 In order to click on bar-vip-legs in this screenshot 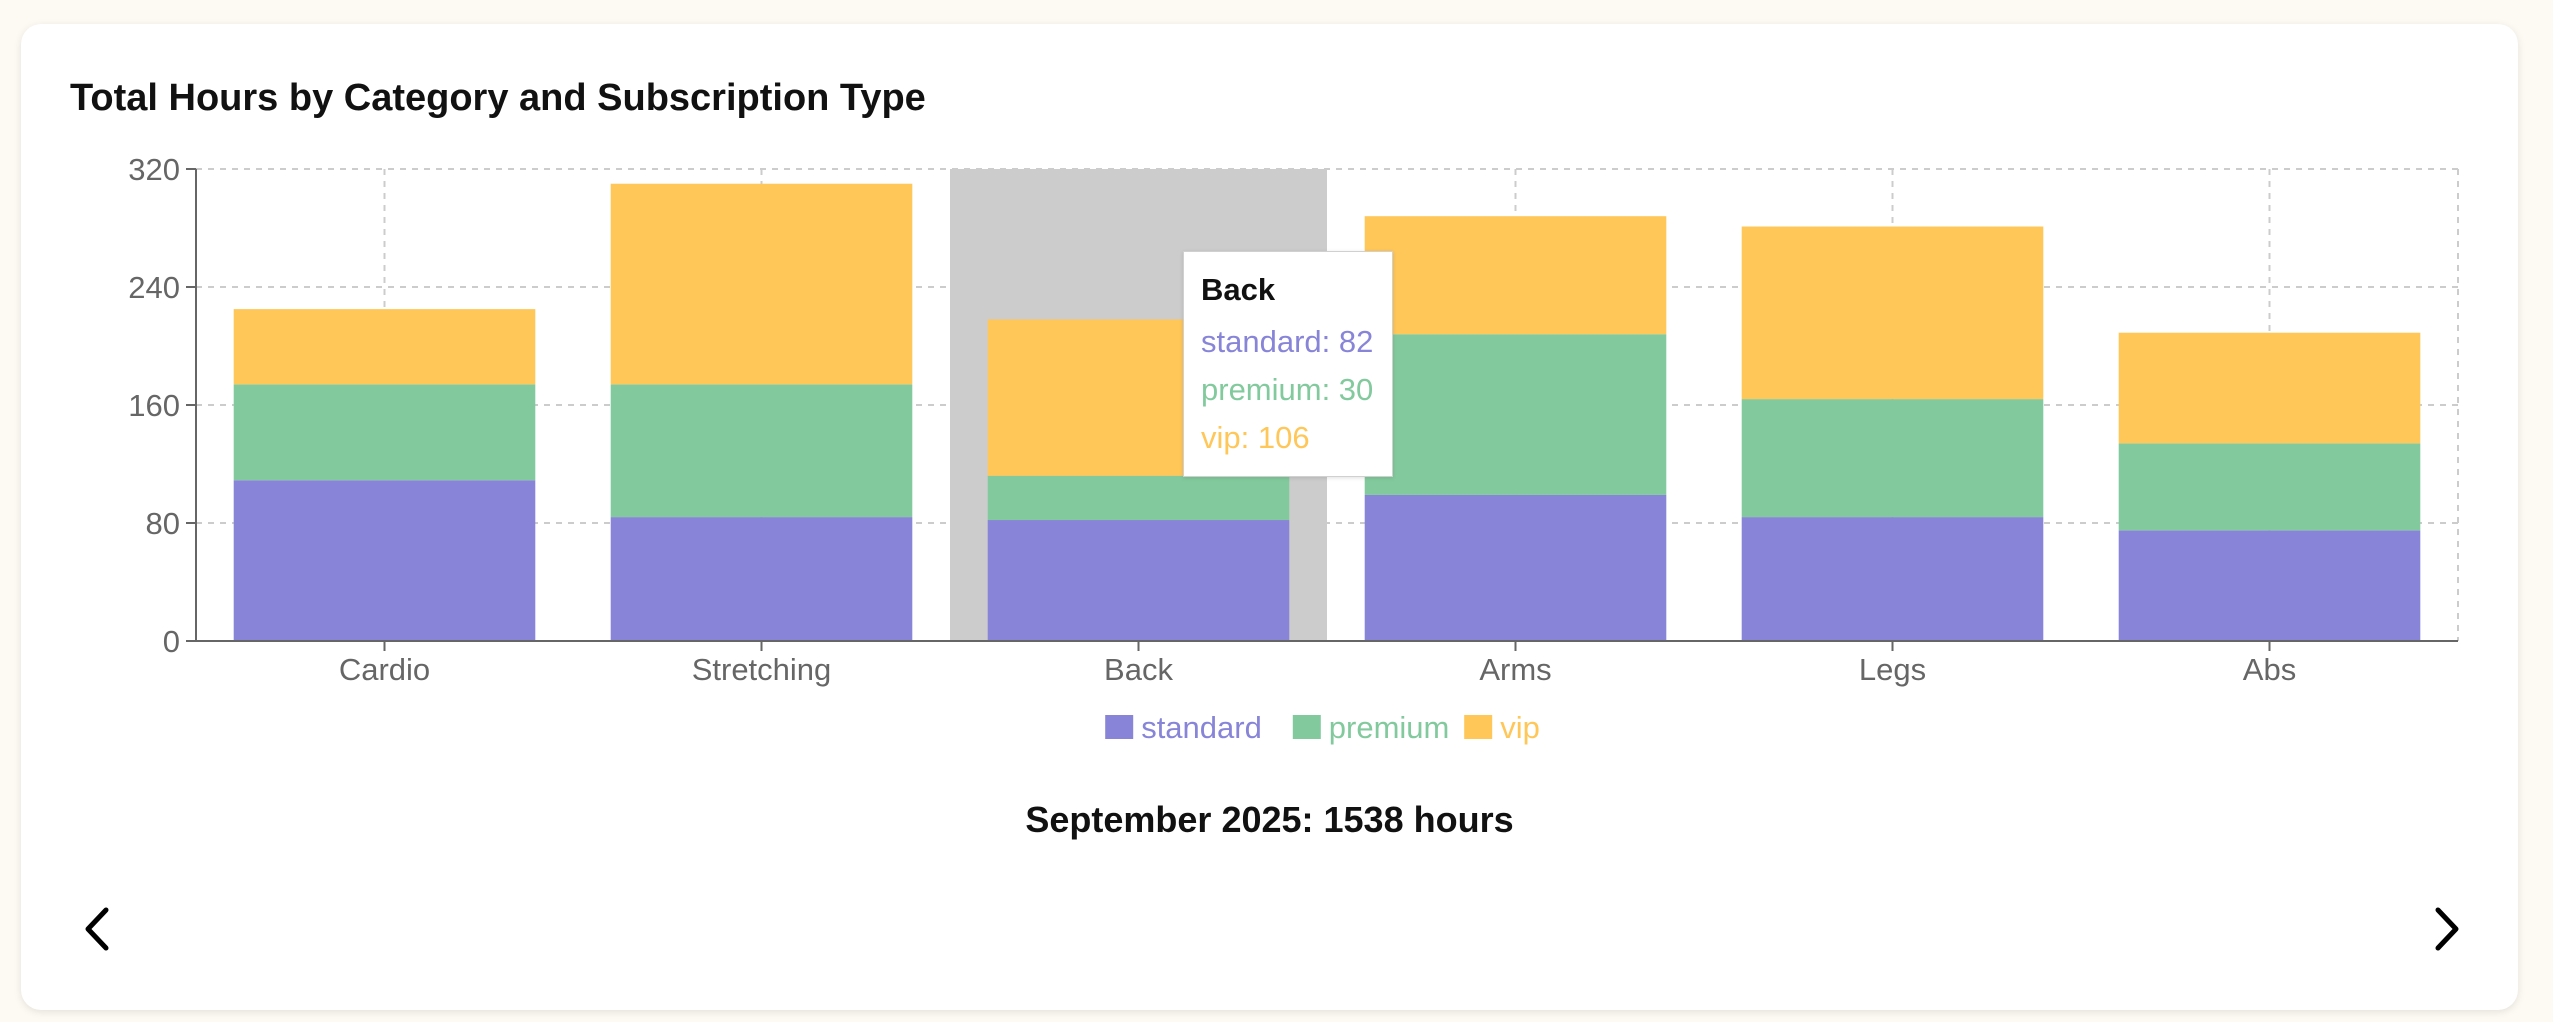, I will do `click(1892, 313)`.